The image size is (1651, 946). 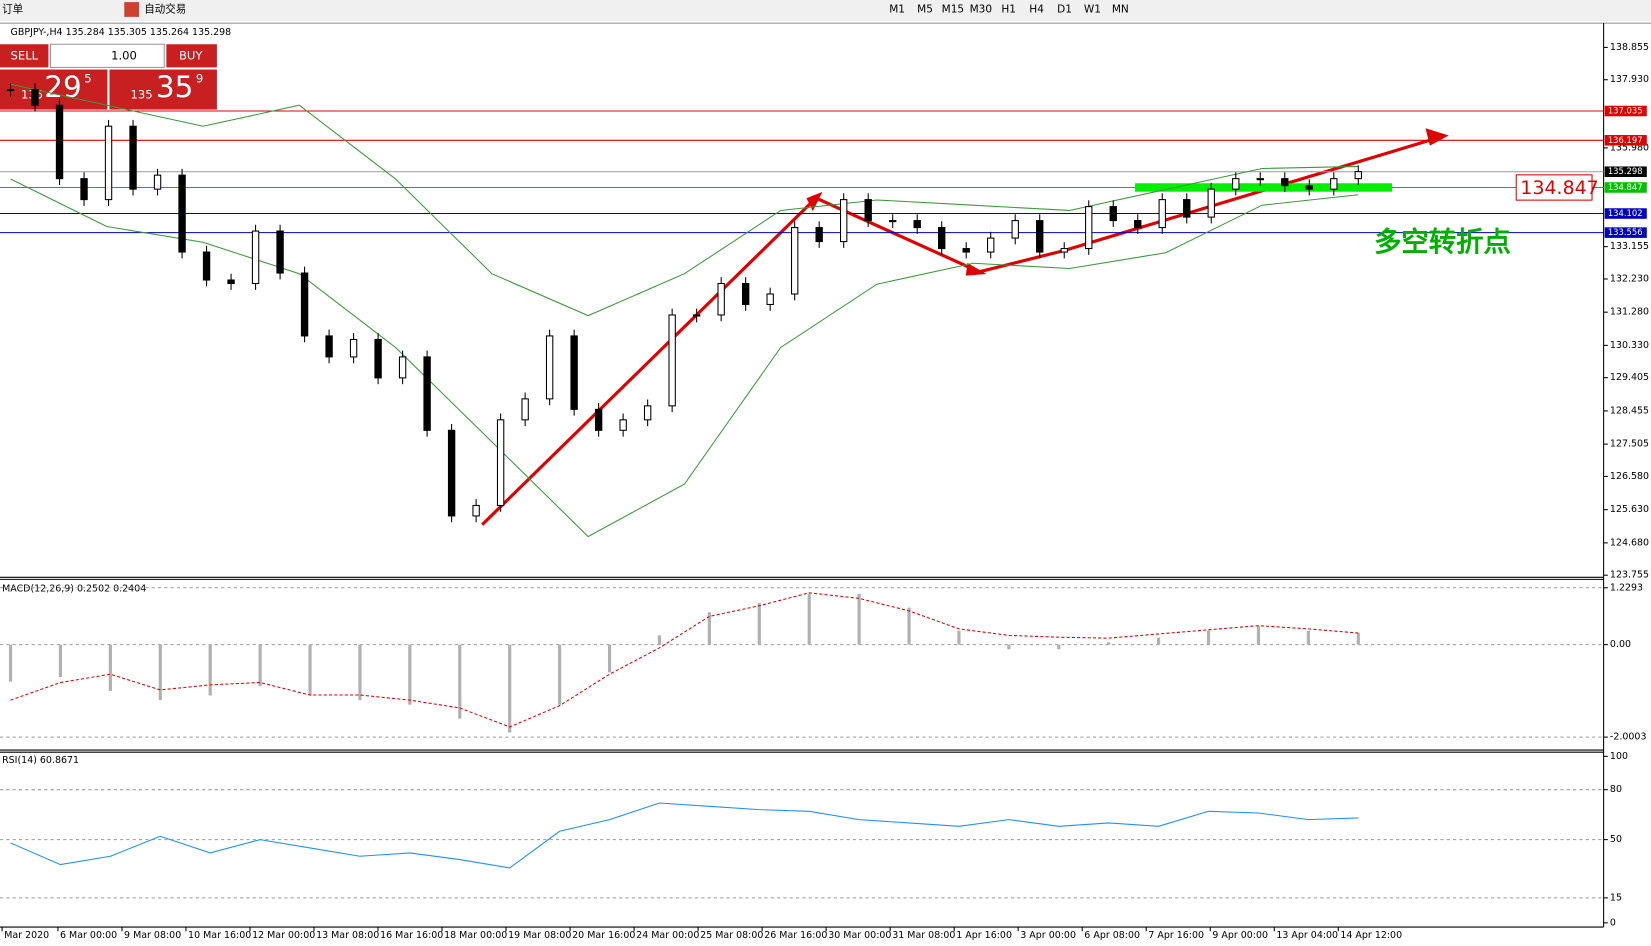 I want to click on lot-value: 1.00, so click(x=124, y=55).